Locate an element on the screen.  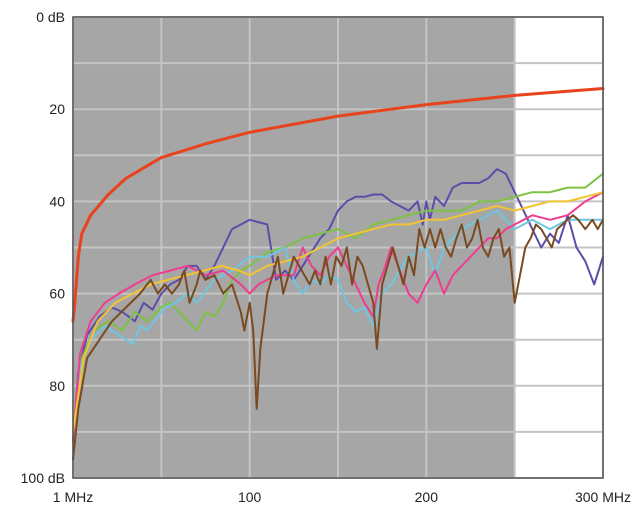
y-tick-label: 40 is located at coordinates (57, 201).